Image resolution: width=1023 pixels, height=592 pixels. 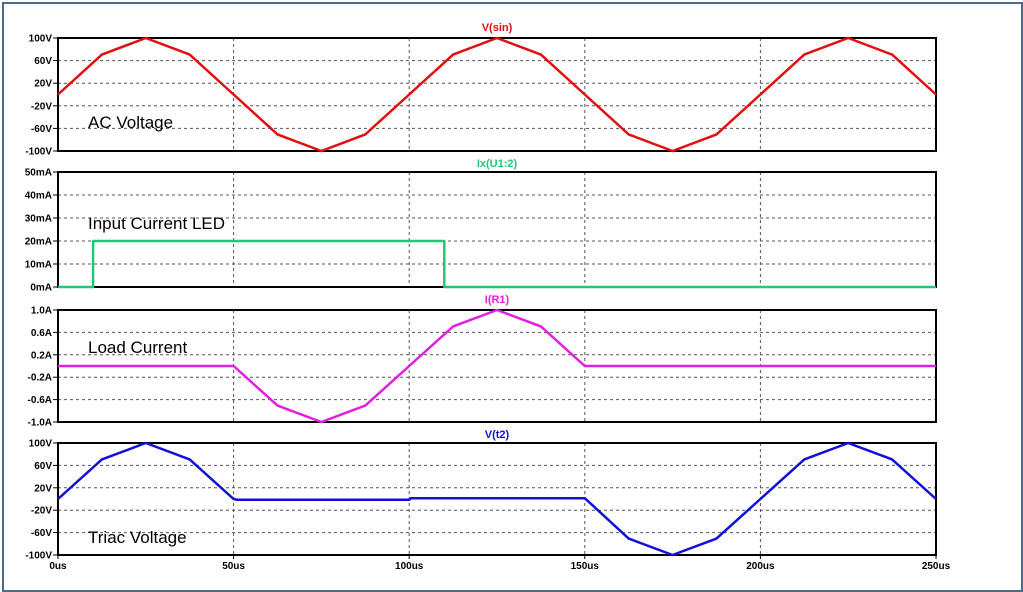 I want to click on y-tick-label: -1.0A, so click(x=40, y=423).